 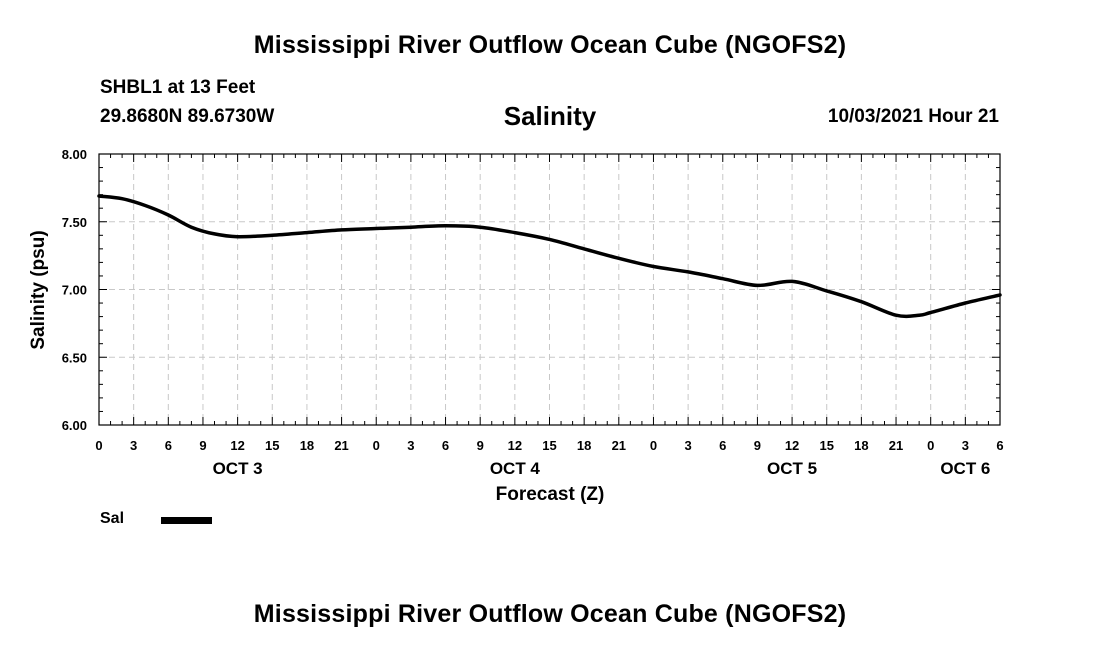 I want to click on day-label: OCT 5, so click(x=792, y=468).